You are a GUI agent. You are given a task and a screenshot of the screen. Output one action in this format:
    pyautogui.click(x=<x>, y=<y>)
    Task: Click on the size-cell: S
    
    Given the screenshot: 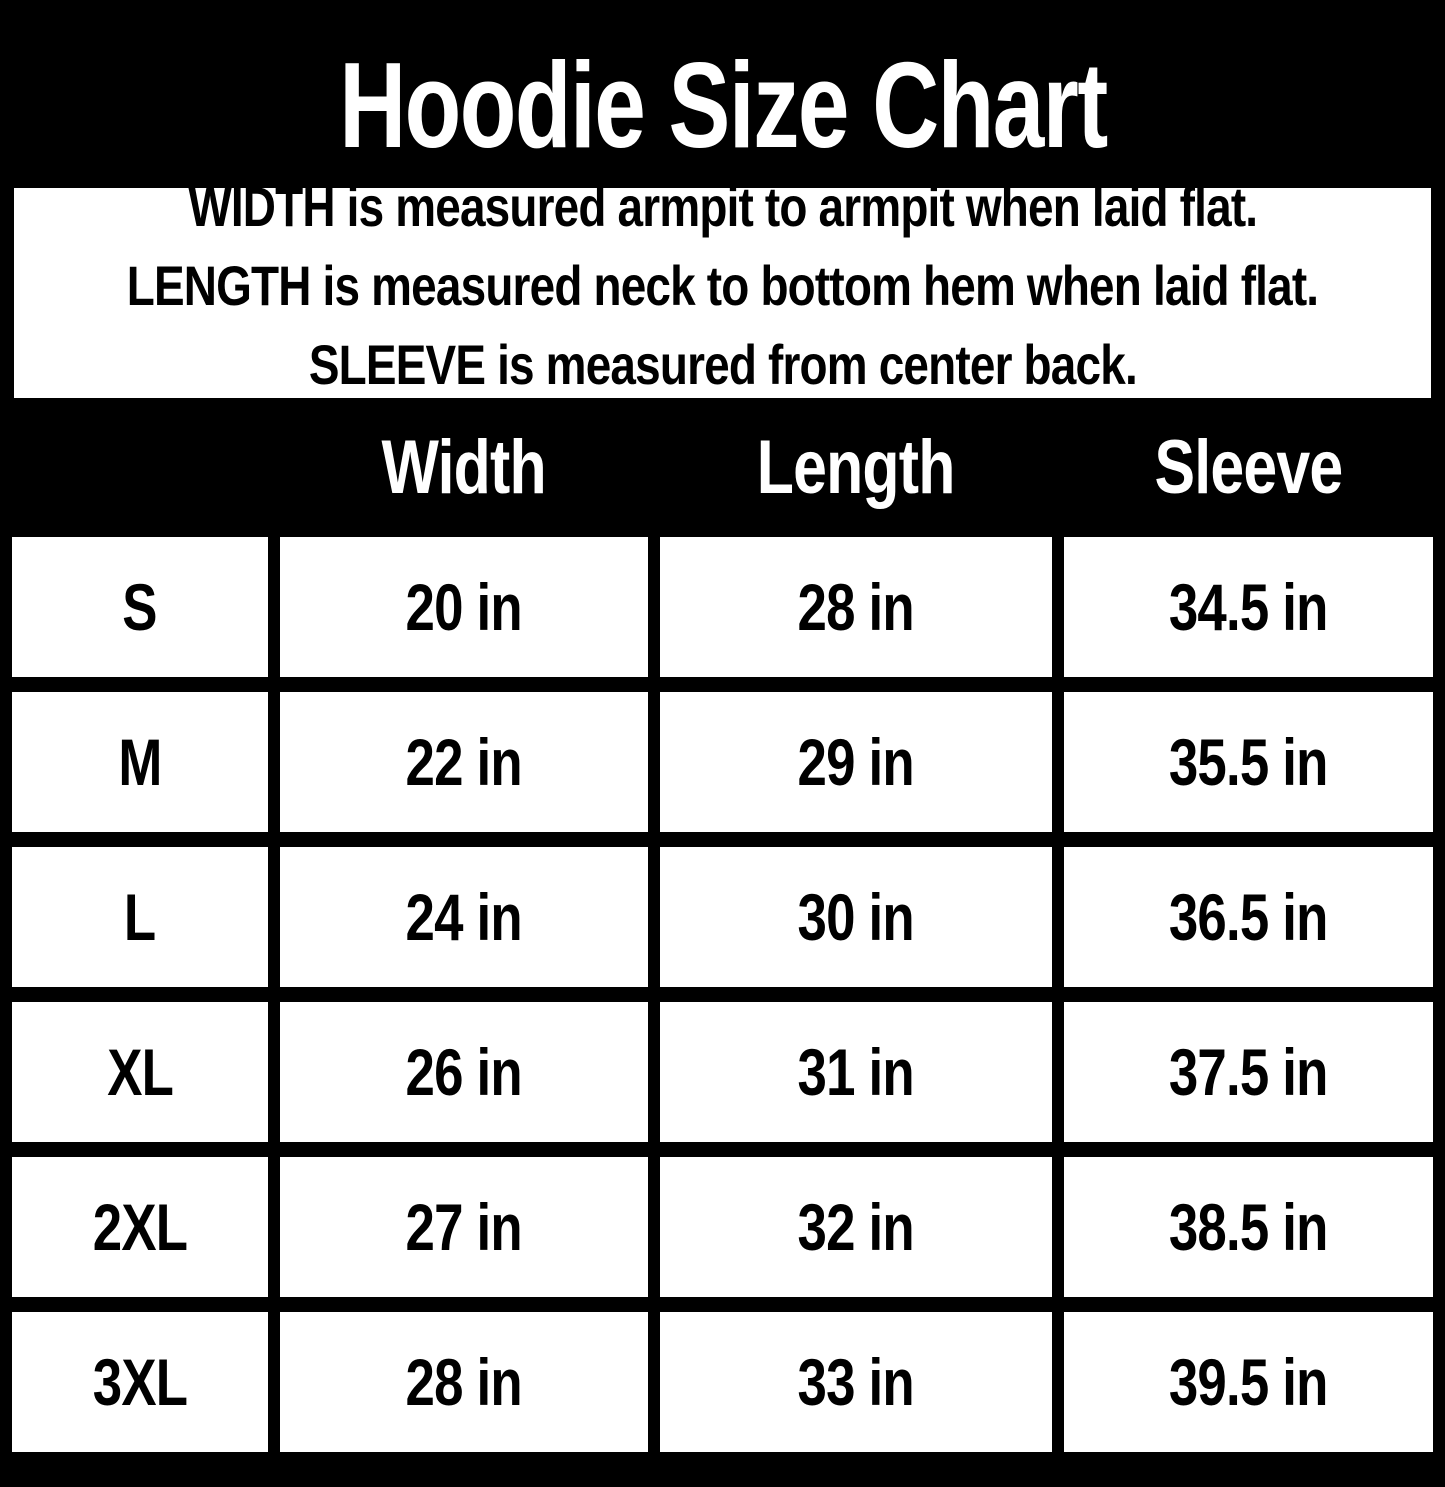 What is the action you would take?
    pyautogui.click(x=140, y=607)
    